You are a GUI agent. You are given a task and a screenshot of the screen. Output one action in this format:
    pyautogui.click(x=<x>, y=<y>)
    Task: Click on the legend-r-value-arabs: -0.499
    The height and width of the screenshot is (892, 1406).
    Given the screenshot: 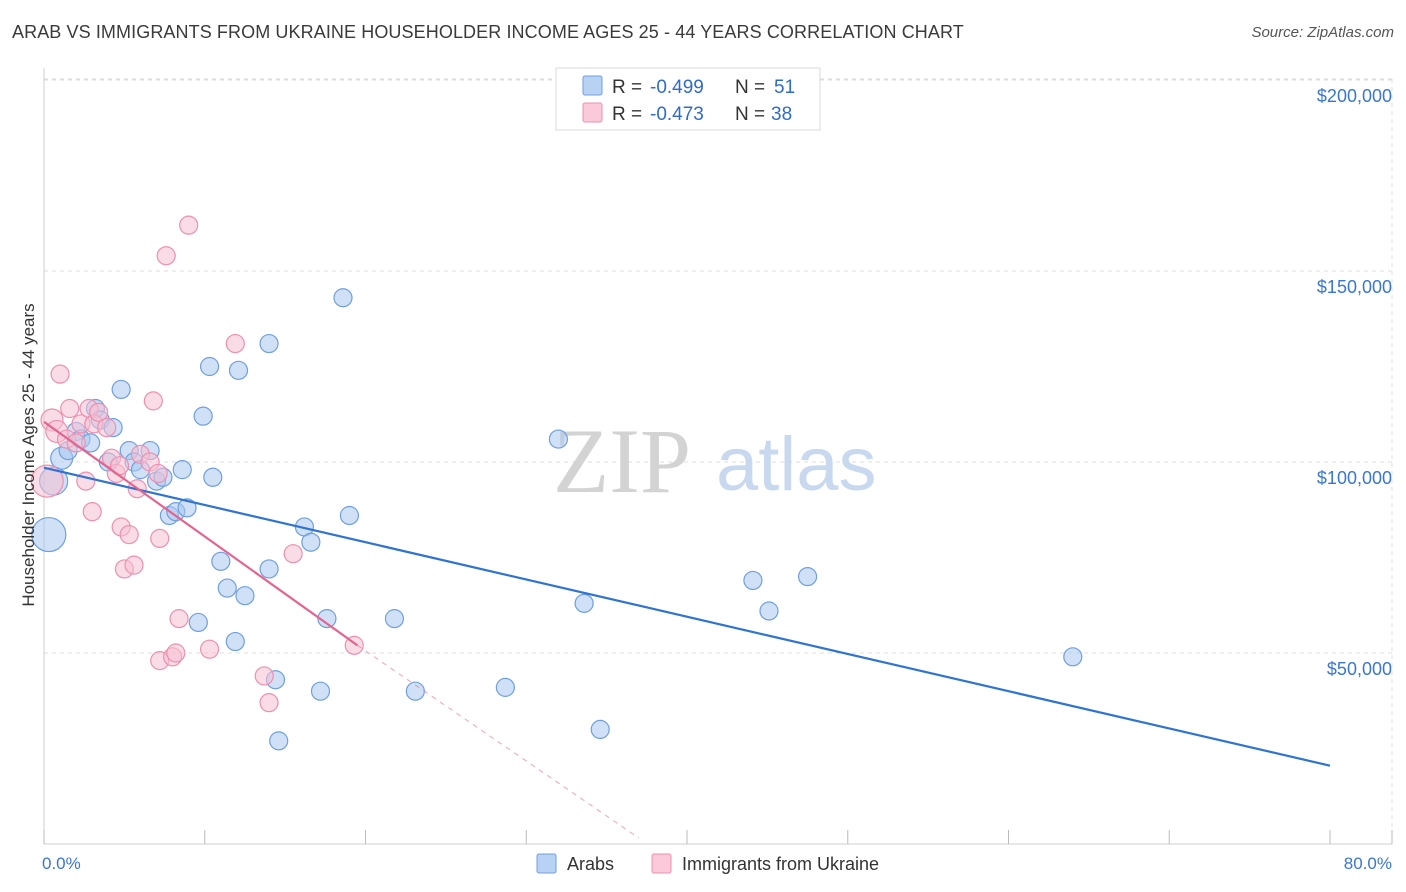 What is the action you would take?
    pyautogui.click(x=677, y=87)
    